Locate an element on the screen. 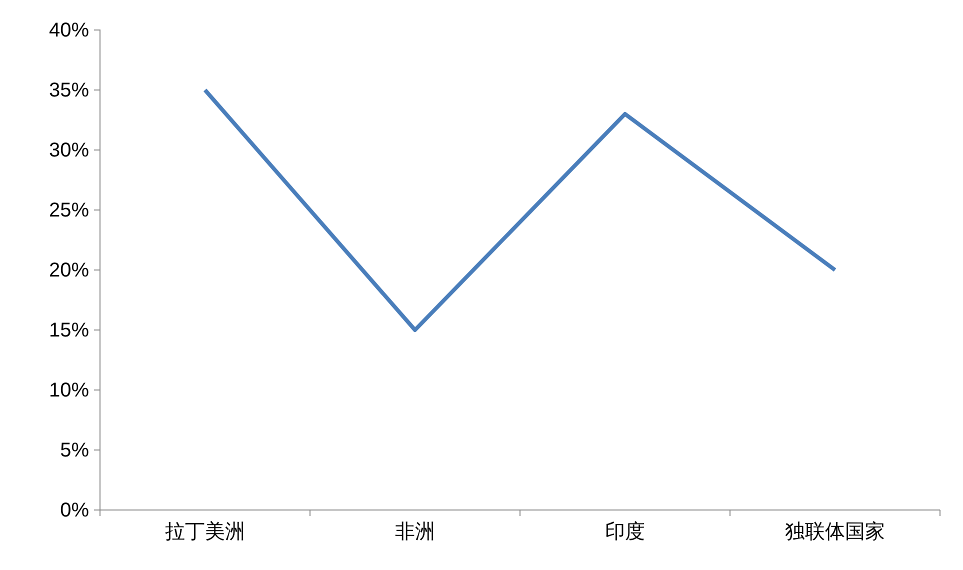 This screenshot has width=963, height=570. y-tick-label: 40% is located at coordinates (69, 30).